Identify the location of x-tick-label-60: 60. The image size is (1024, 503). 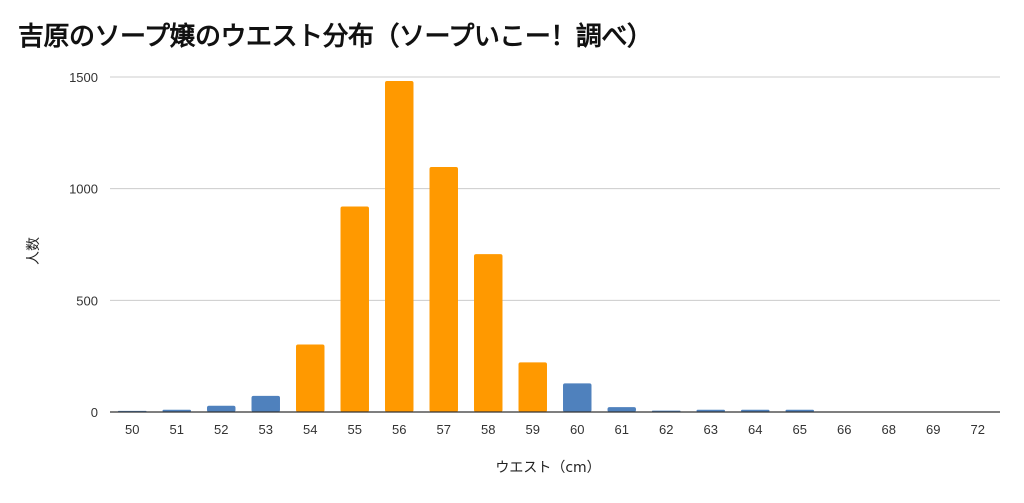
(577, 429).